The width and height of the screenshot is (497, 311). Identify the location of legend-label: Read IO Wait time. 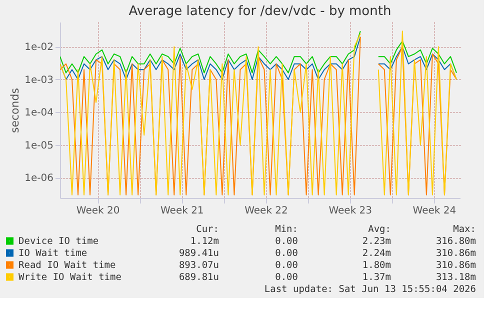
(67, 265).